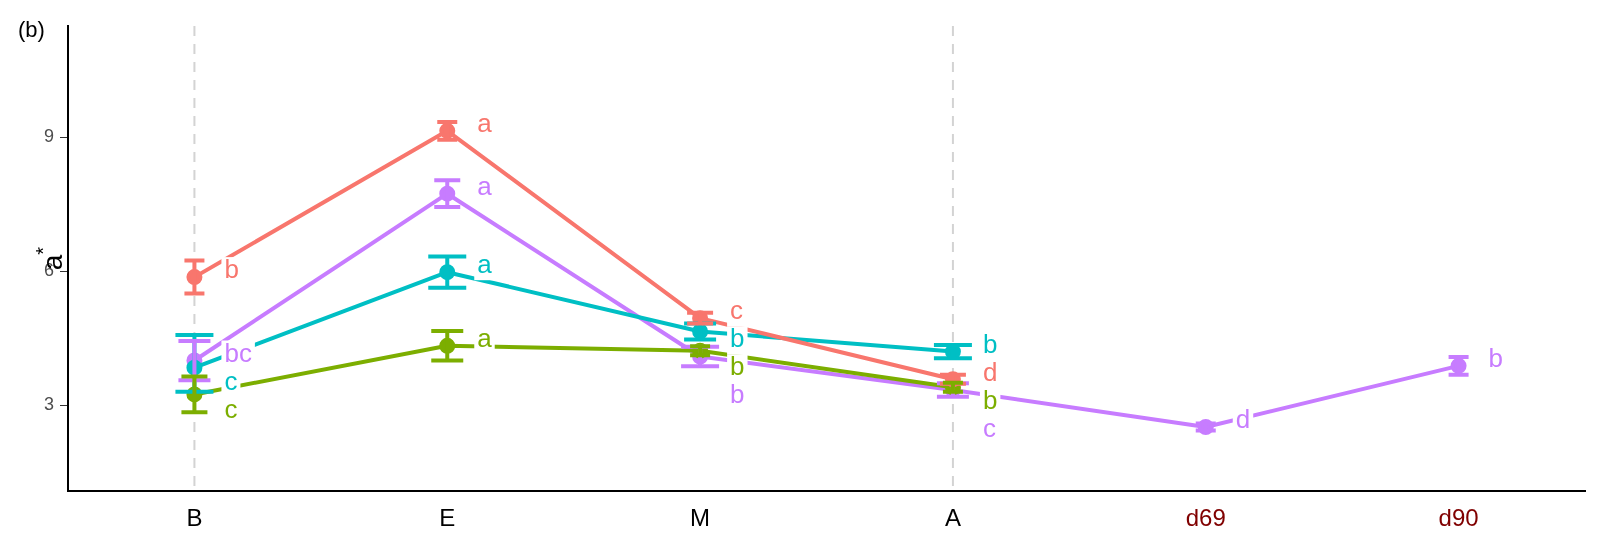 This screenshot has width=1603, height=554. Describe the element at coordinates (31, 30) in the screenshot. I see `chart-title: (b)` at that location.